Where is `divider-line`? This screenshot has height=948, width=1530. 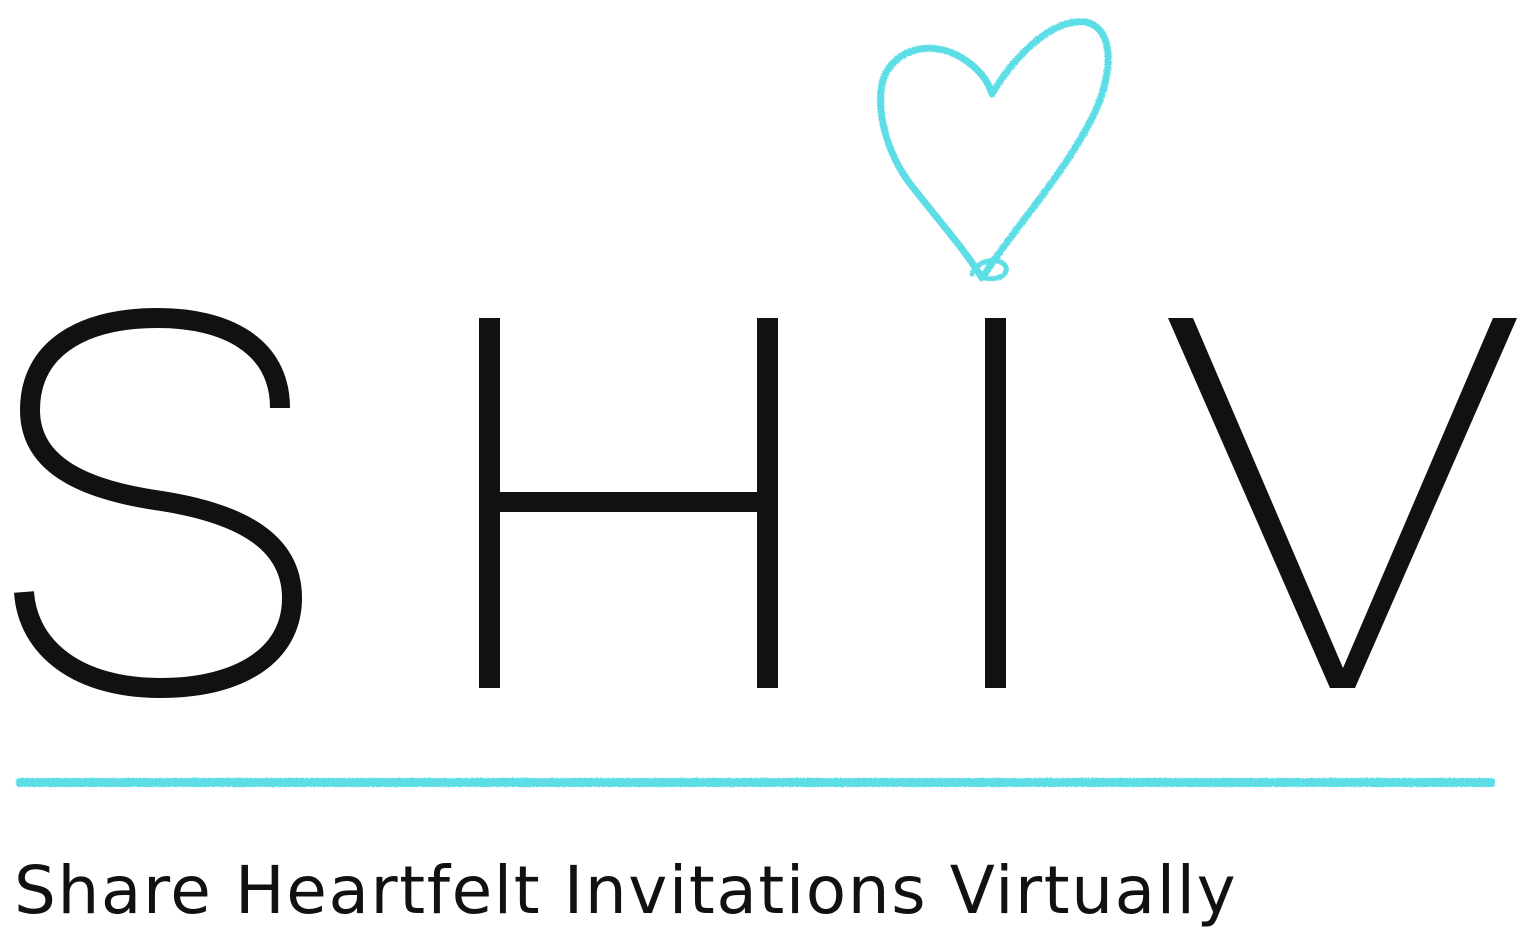 divider-line is located at coordinates (755, 782).